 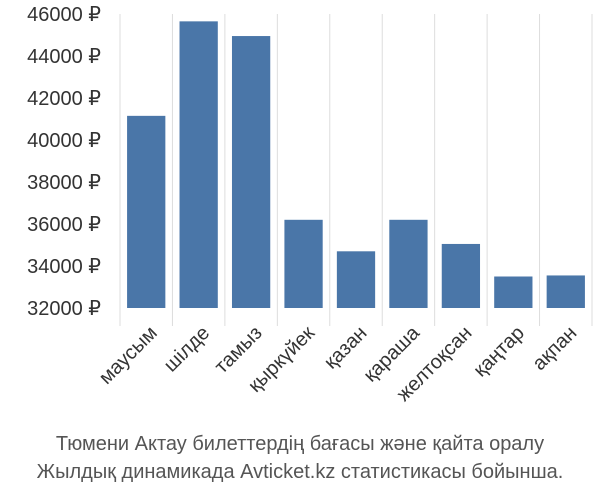 What do you see at coordinates (64, 99) in the screenshot?
I see `y-tick-label: 42000 ₽` at bounding box center [64, 99].